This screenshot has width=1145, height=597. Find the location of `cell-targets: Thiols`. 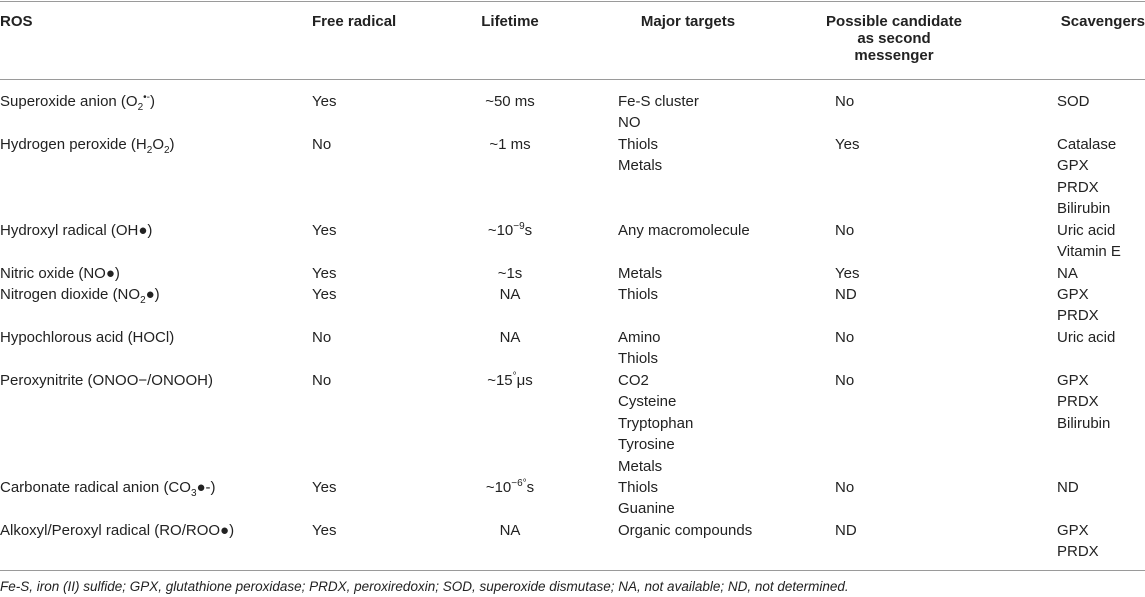

cell-targets: Thiols is located at coordinates (638, 294).